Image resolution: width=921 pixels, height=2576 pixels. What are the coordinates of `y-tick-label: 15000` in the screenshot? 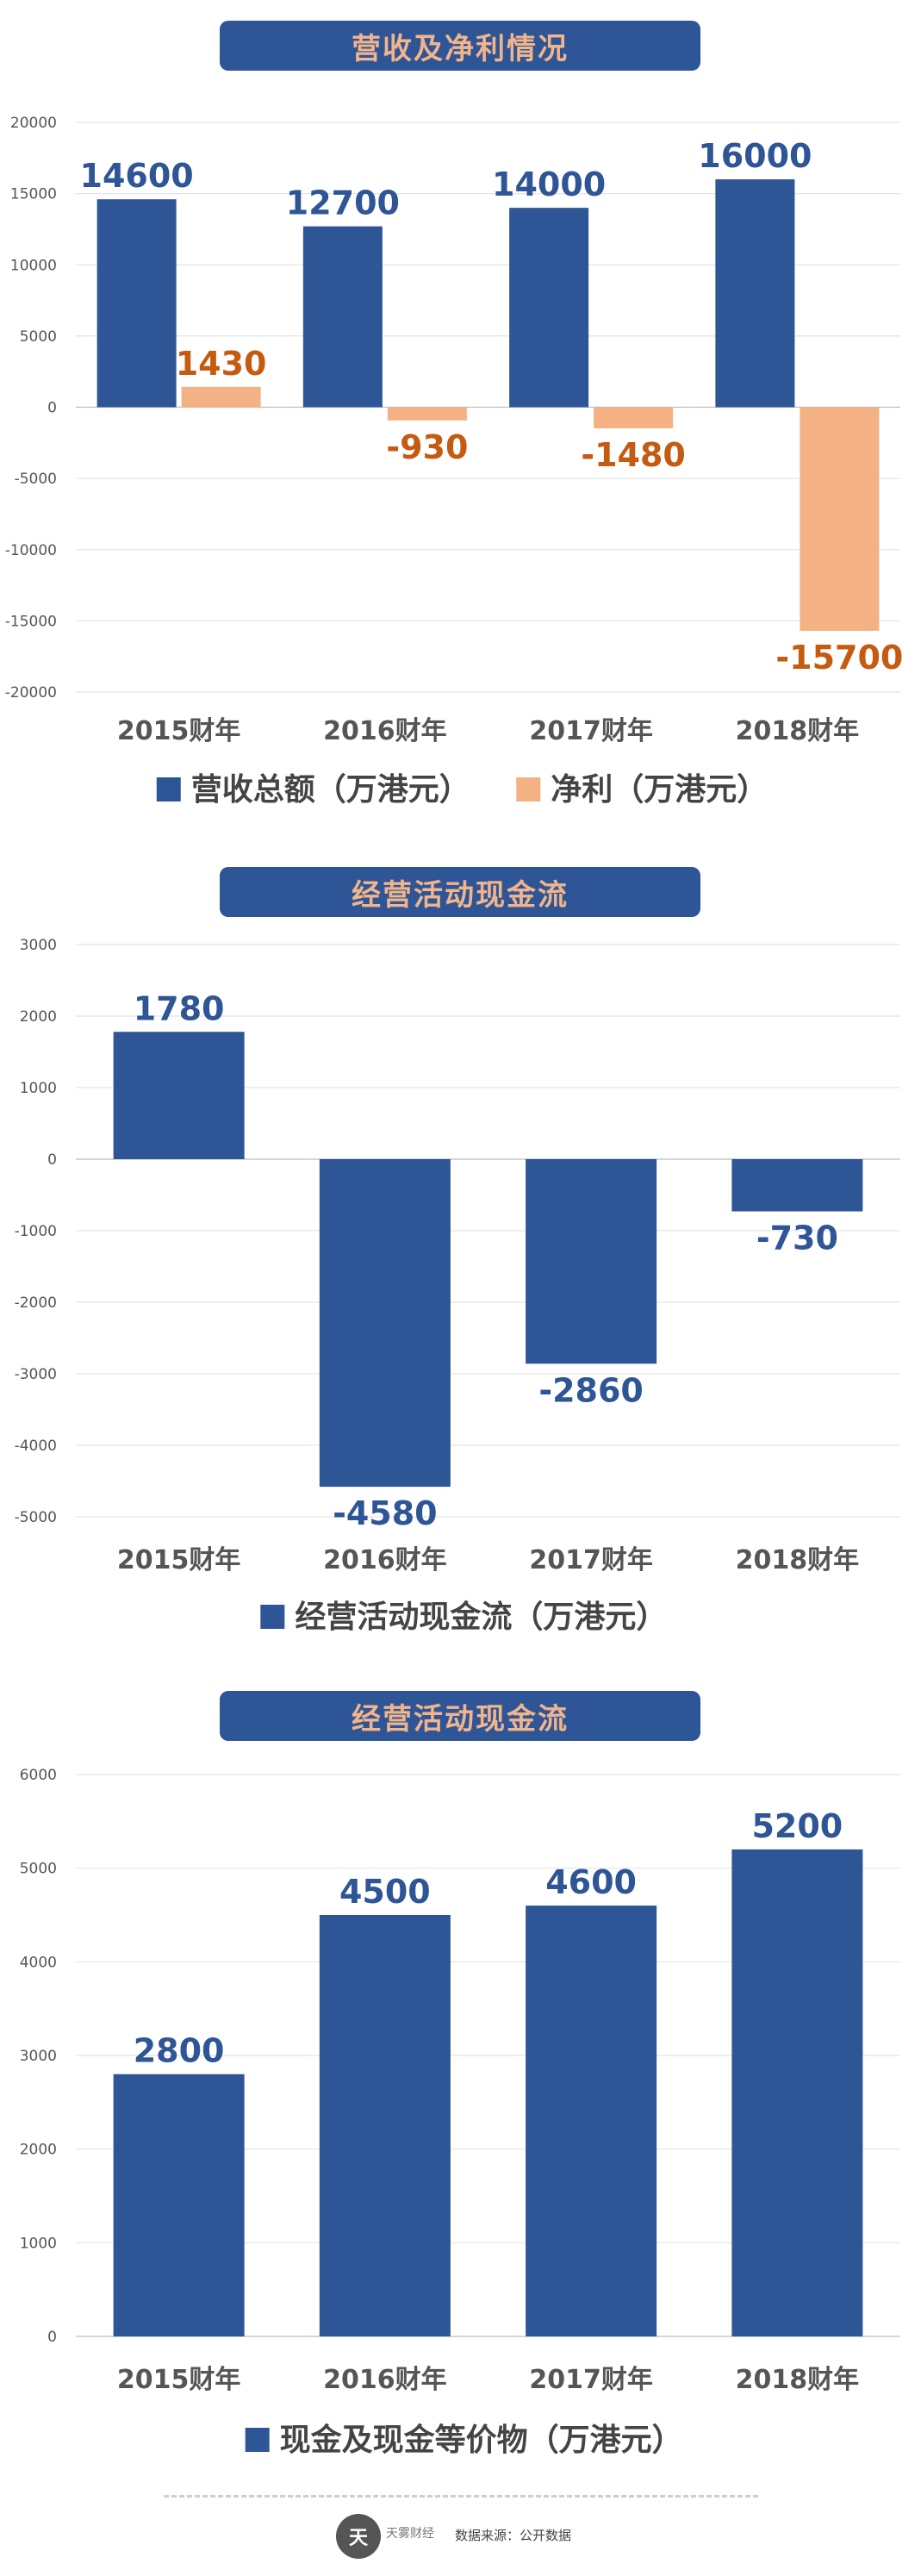 It's located at (33, 194).